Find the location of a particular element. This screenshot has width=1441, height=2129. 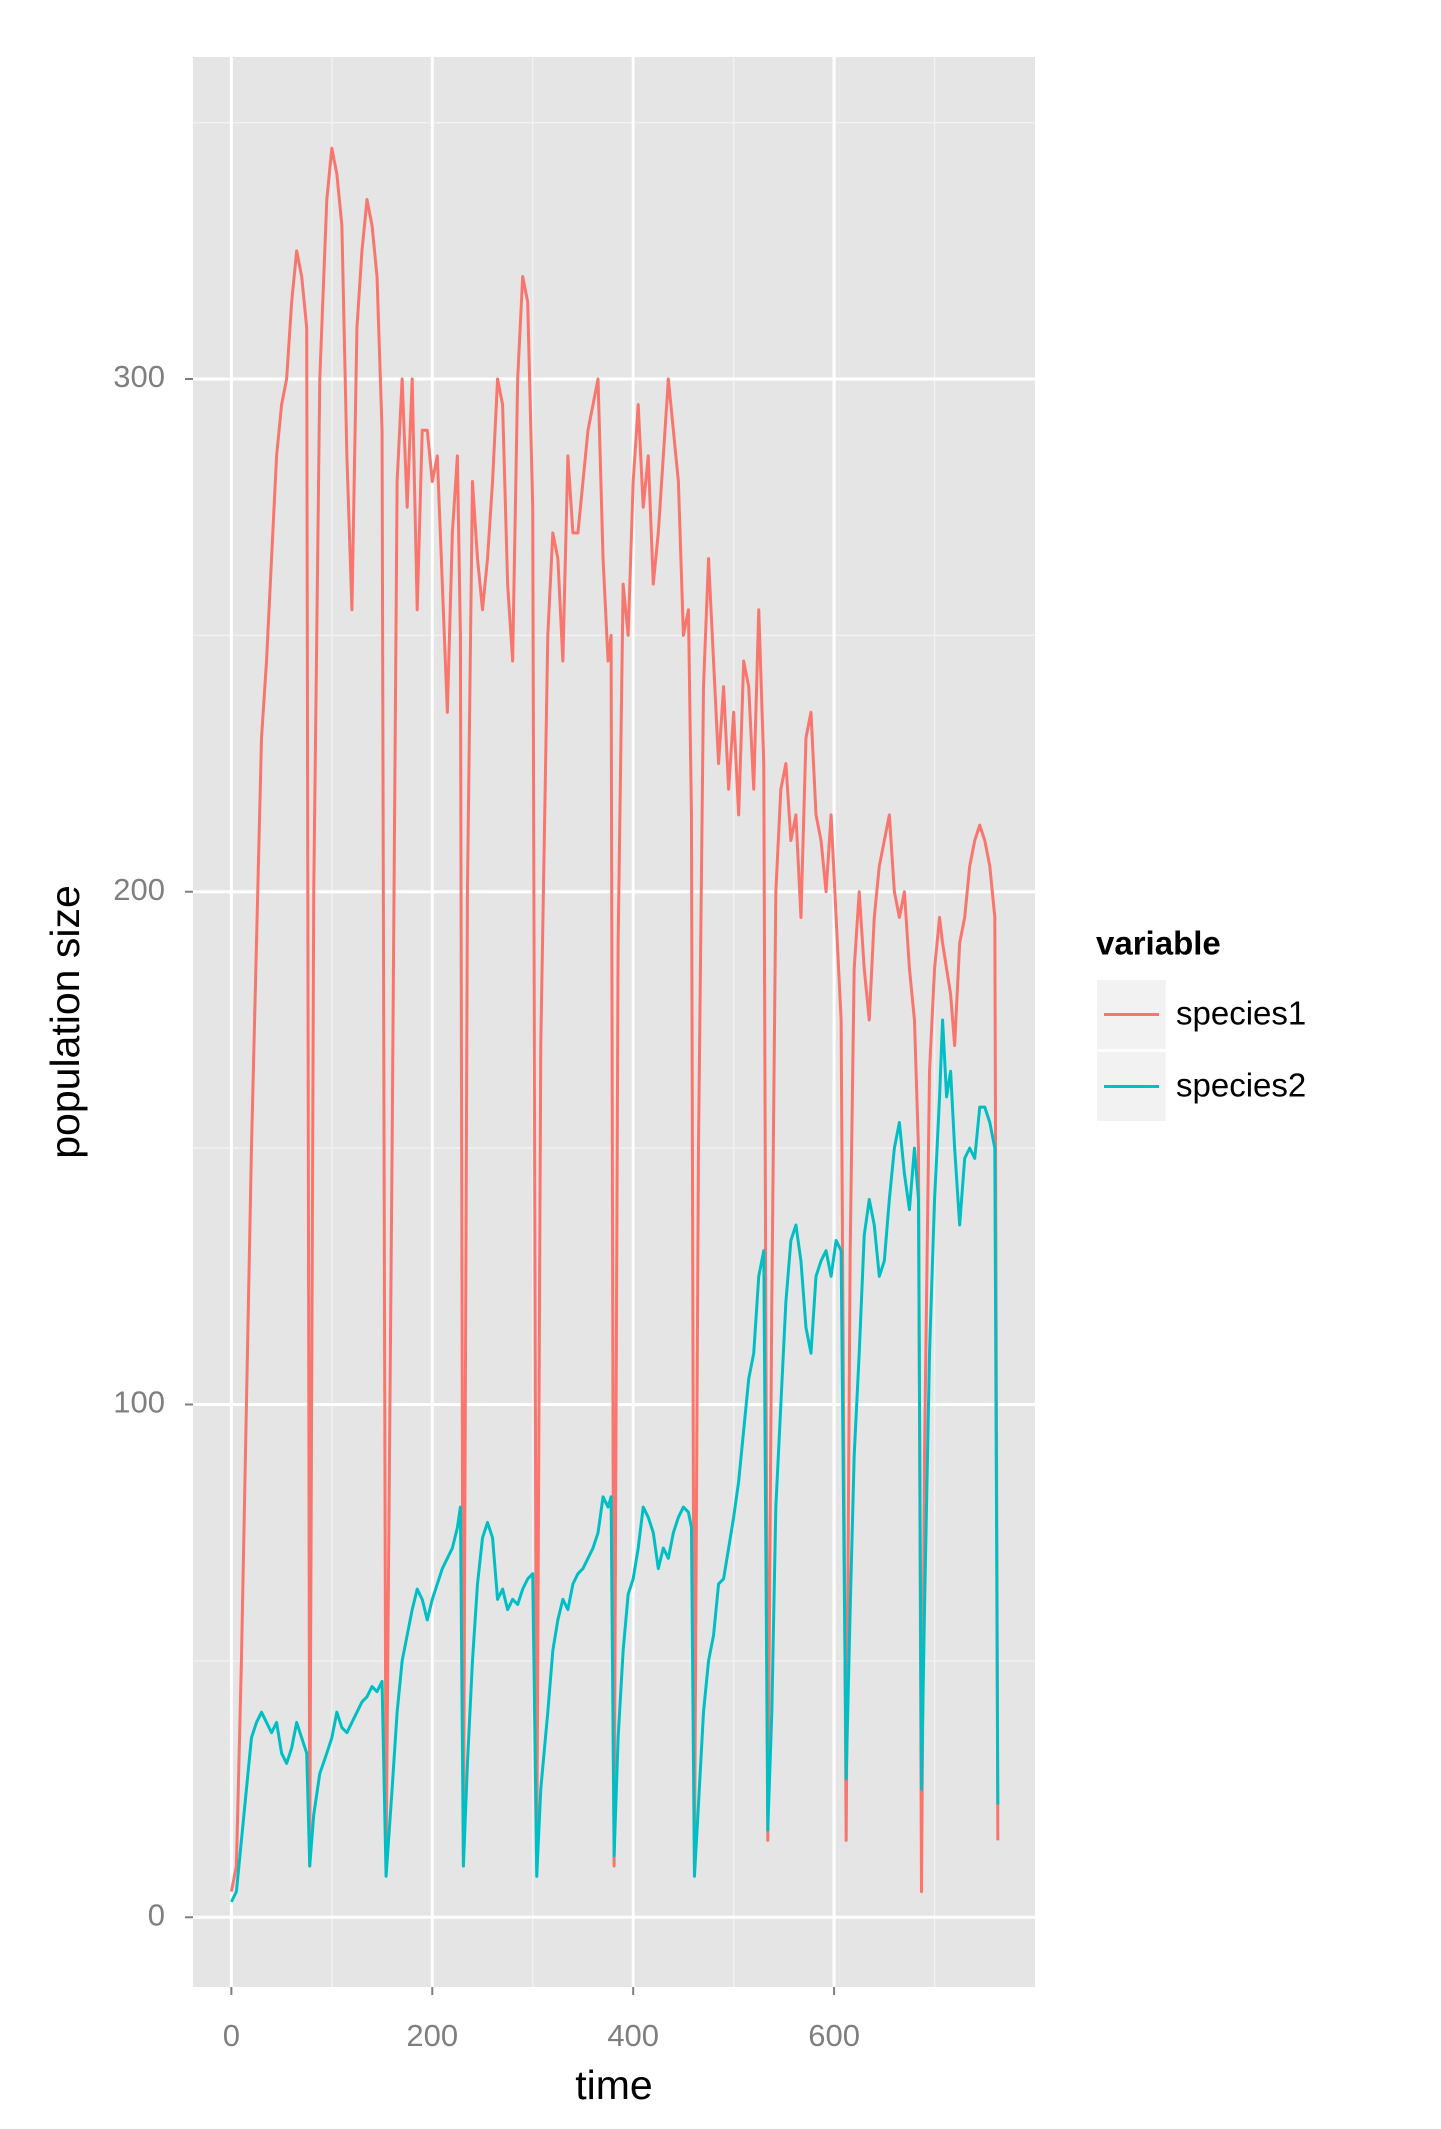

x-axis-title: time is located at coordinates (613, 2085).